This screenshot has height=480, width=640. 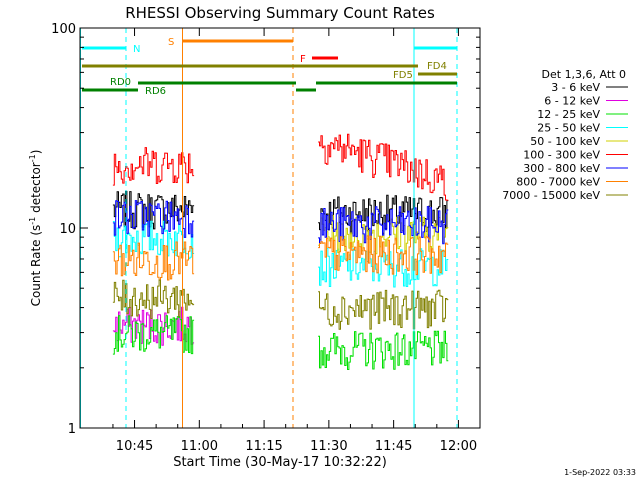 I want to click on y-axis-label-mid: detector, so click(x=36, y=189).